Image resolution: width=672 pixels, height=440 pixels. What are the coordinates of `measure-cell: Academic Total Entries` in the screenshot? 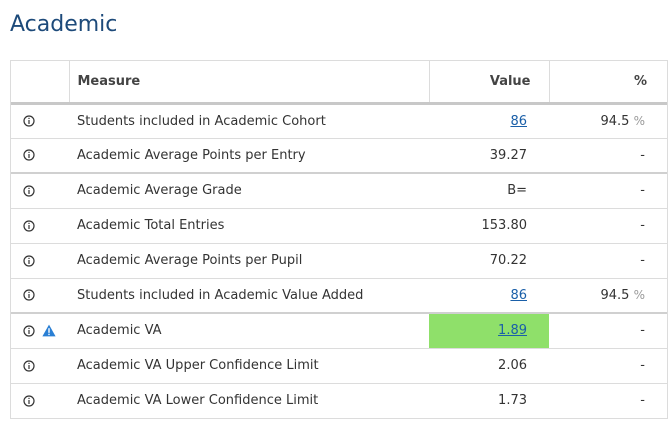 It's located at (249, 226).